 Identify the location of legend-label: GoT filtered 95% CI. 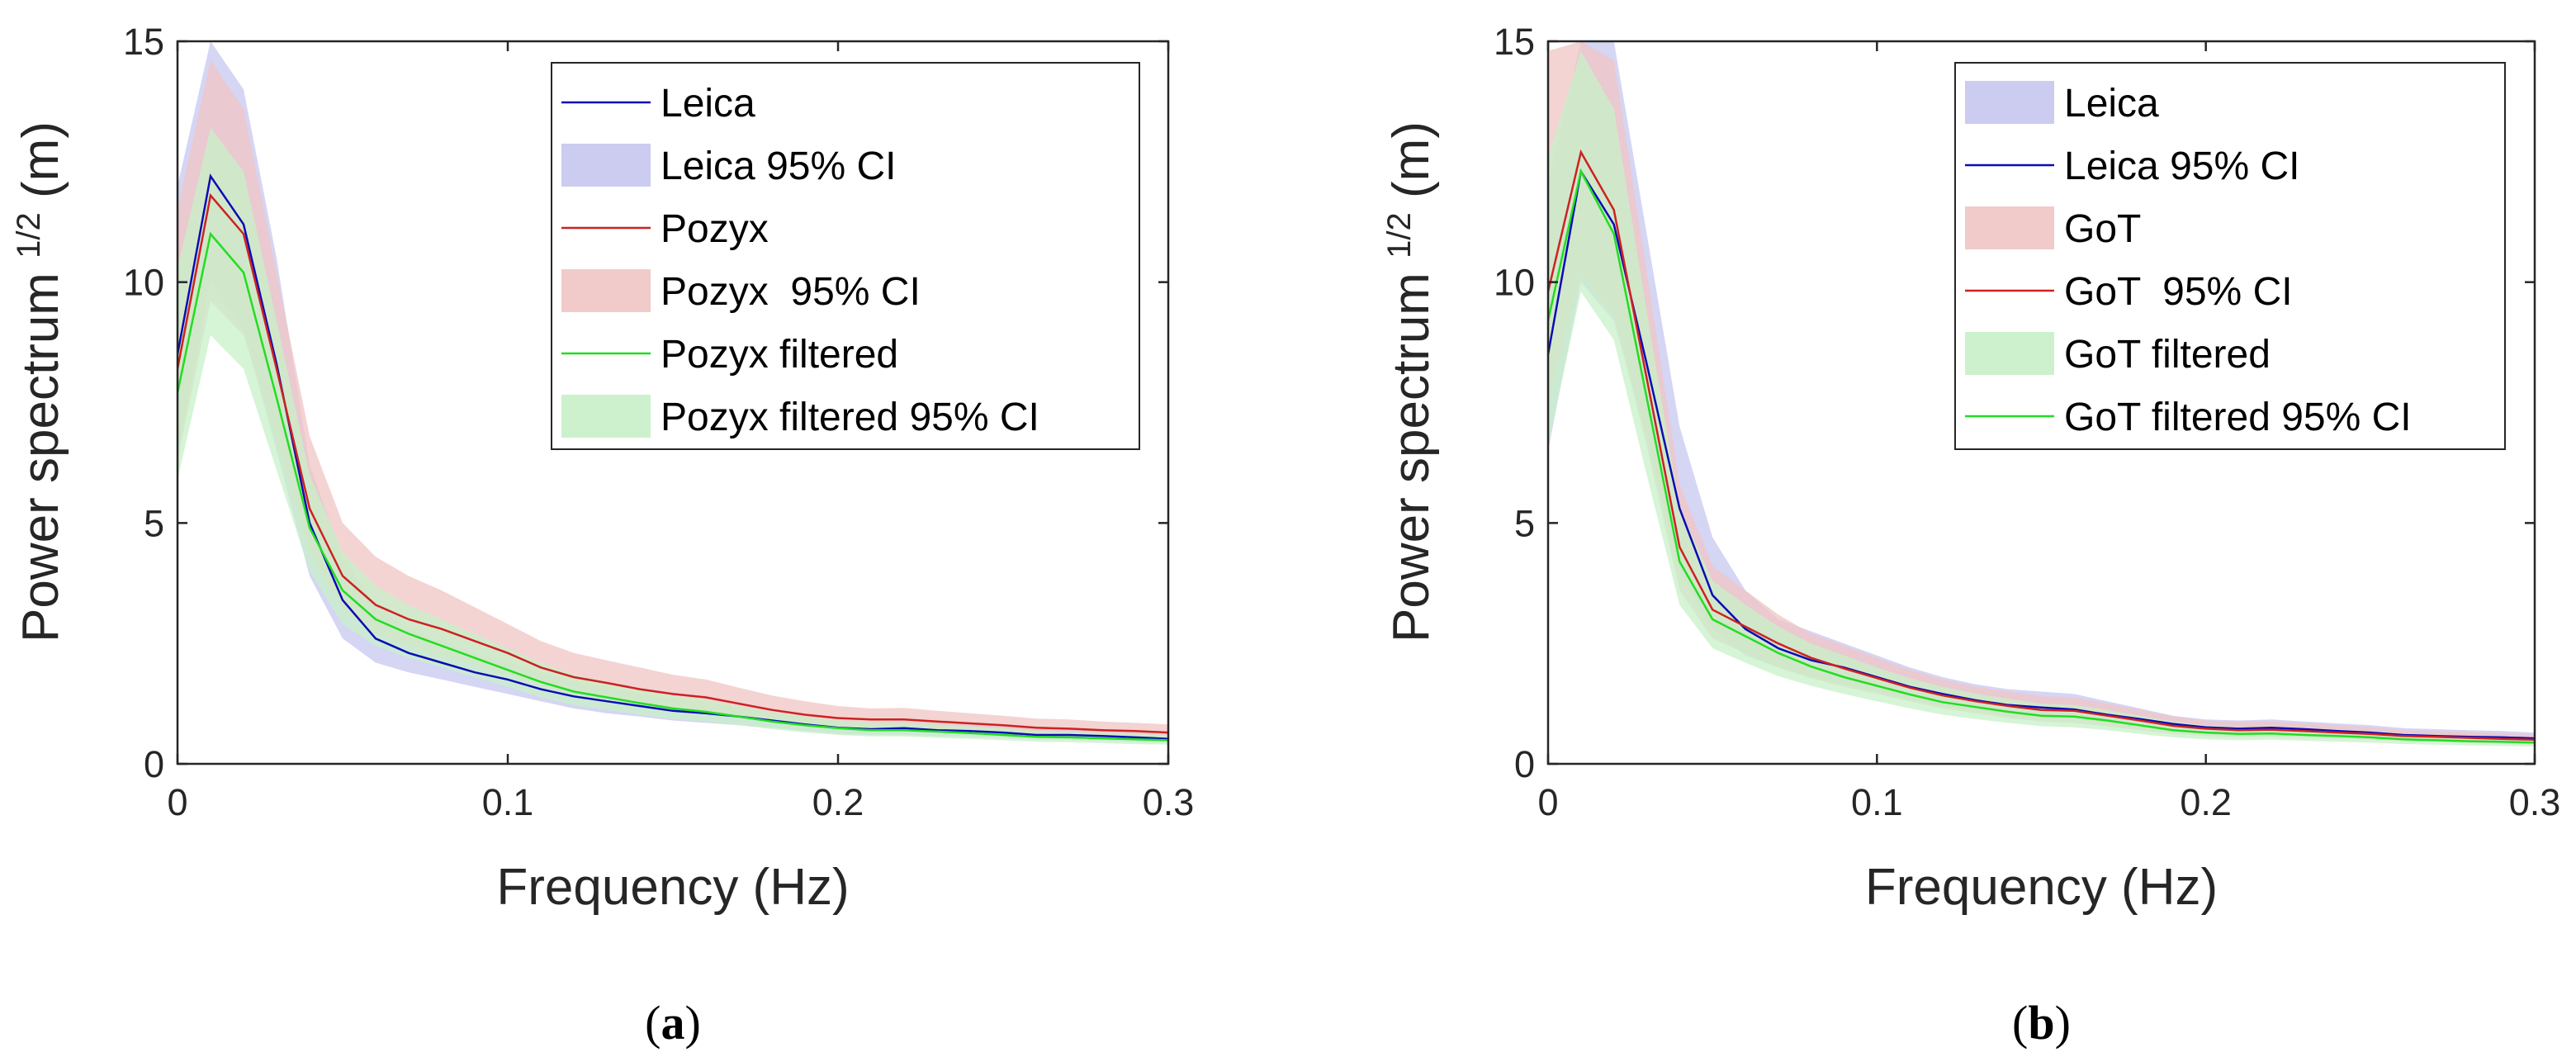
(2238, 417).